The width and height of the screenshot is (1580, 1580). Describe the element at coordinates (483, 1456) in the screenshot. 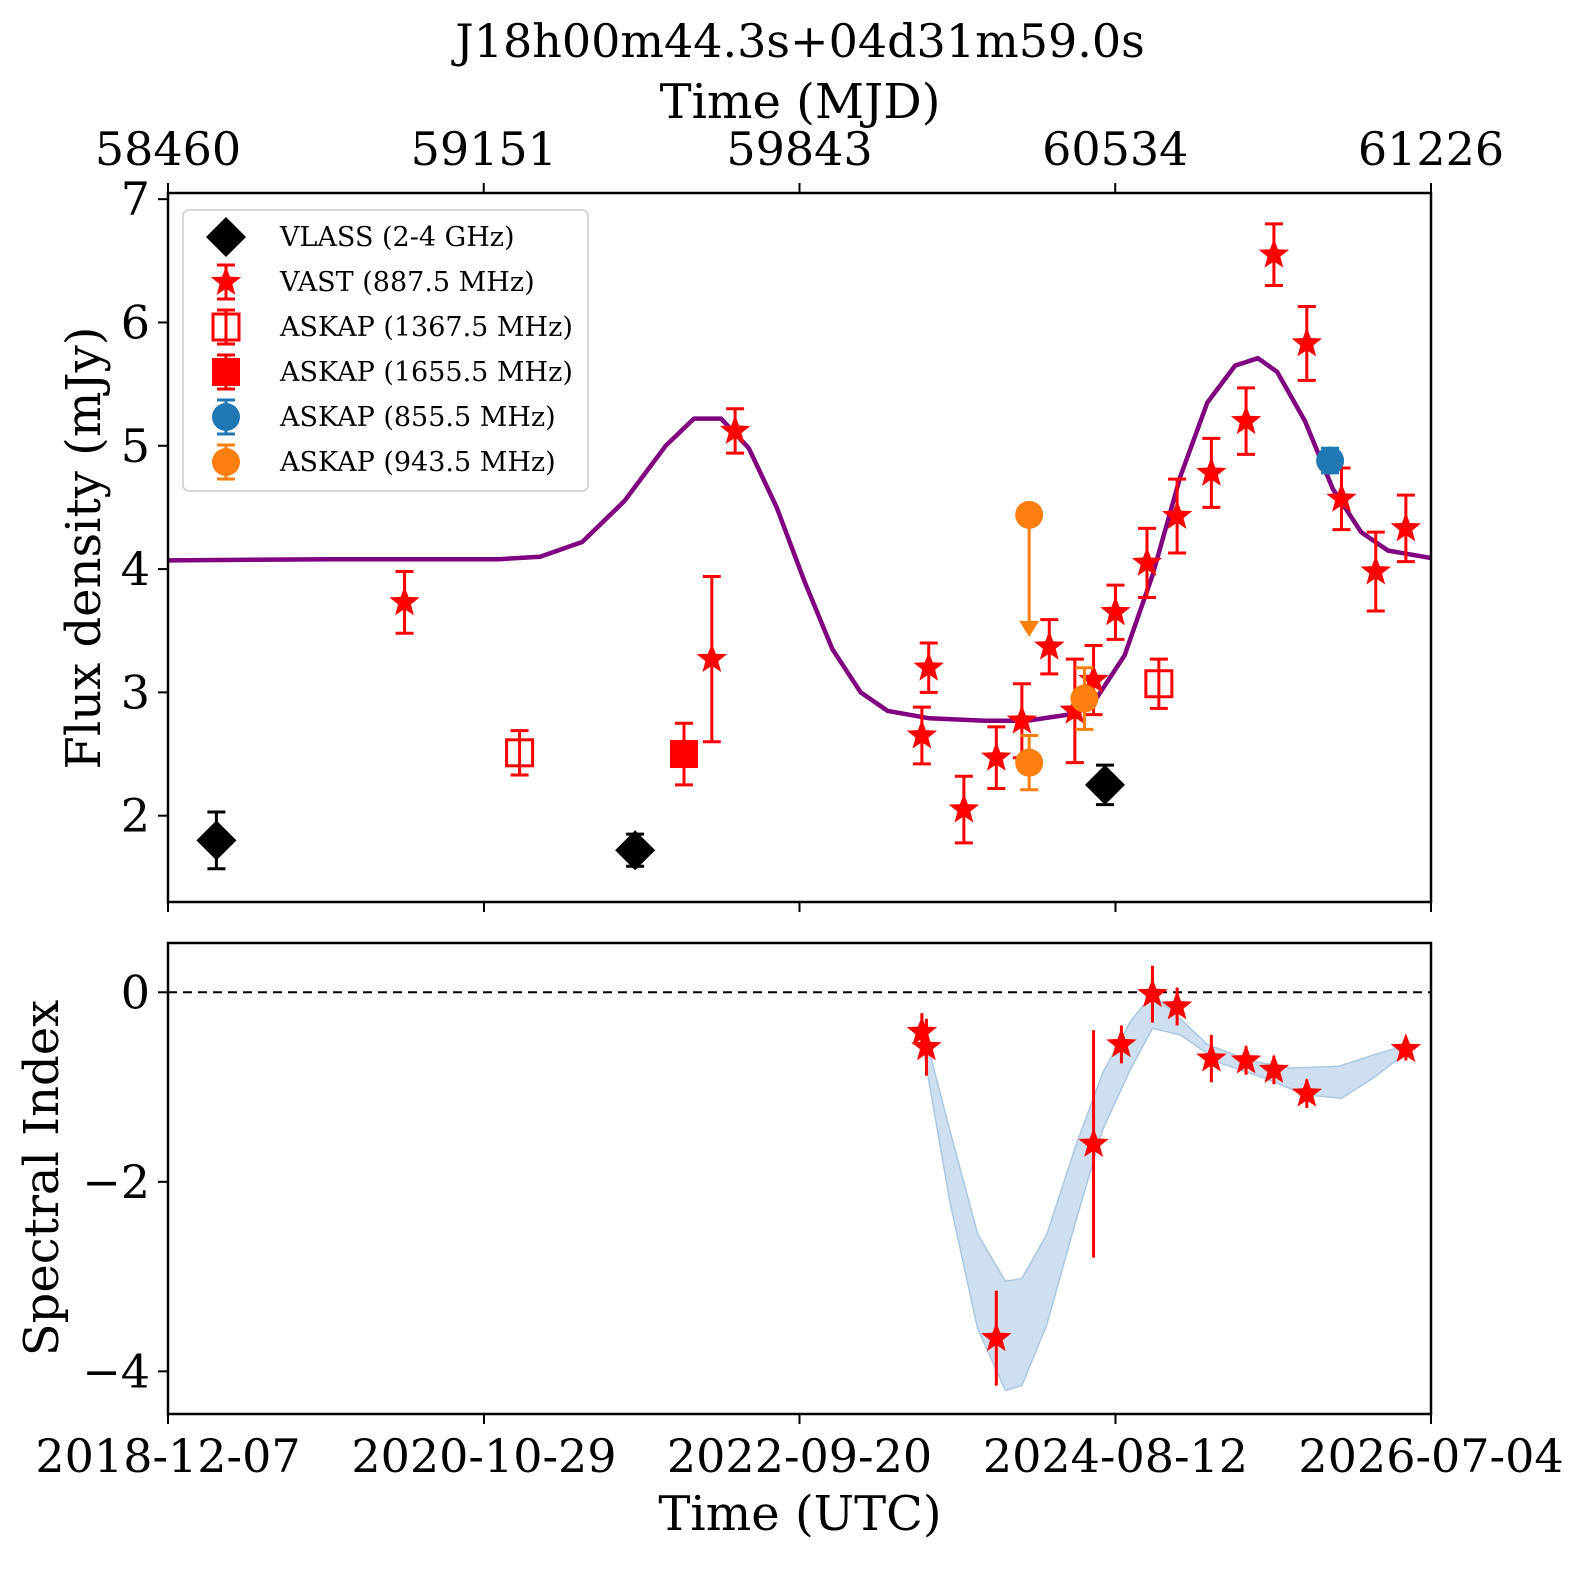

I see `x-tick-label: 2020-10-29` at that location.